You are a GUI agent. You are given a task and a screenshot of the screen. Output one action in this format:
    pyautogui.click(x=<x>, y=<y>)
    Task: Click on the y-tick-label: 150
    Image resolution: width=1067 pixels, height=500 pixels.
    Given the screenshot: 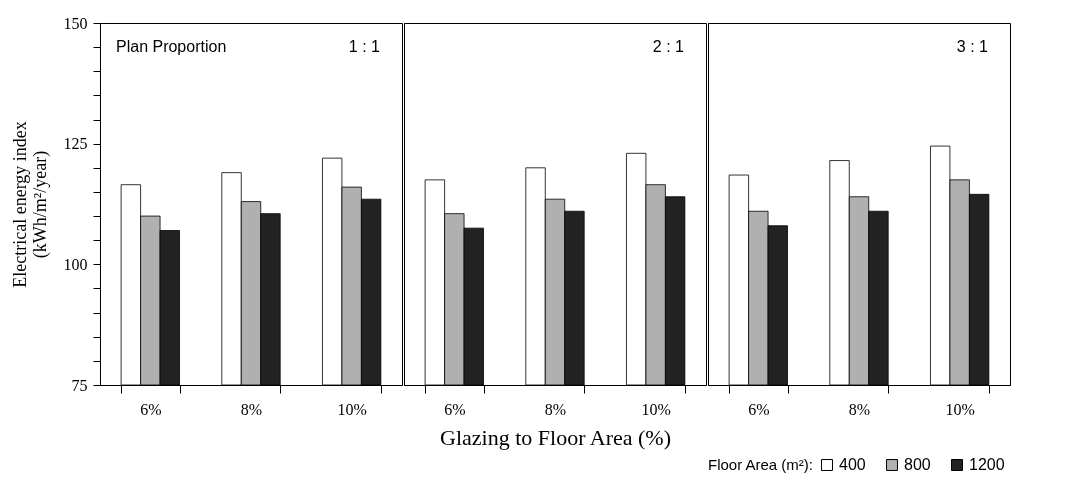 What is the action you would take?
    pyautogui.click(x=75, y=23)
    